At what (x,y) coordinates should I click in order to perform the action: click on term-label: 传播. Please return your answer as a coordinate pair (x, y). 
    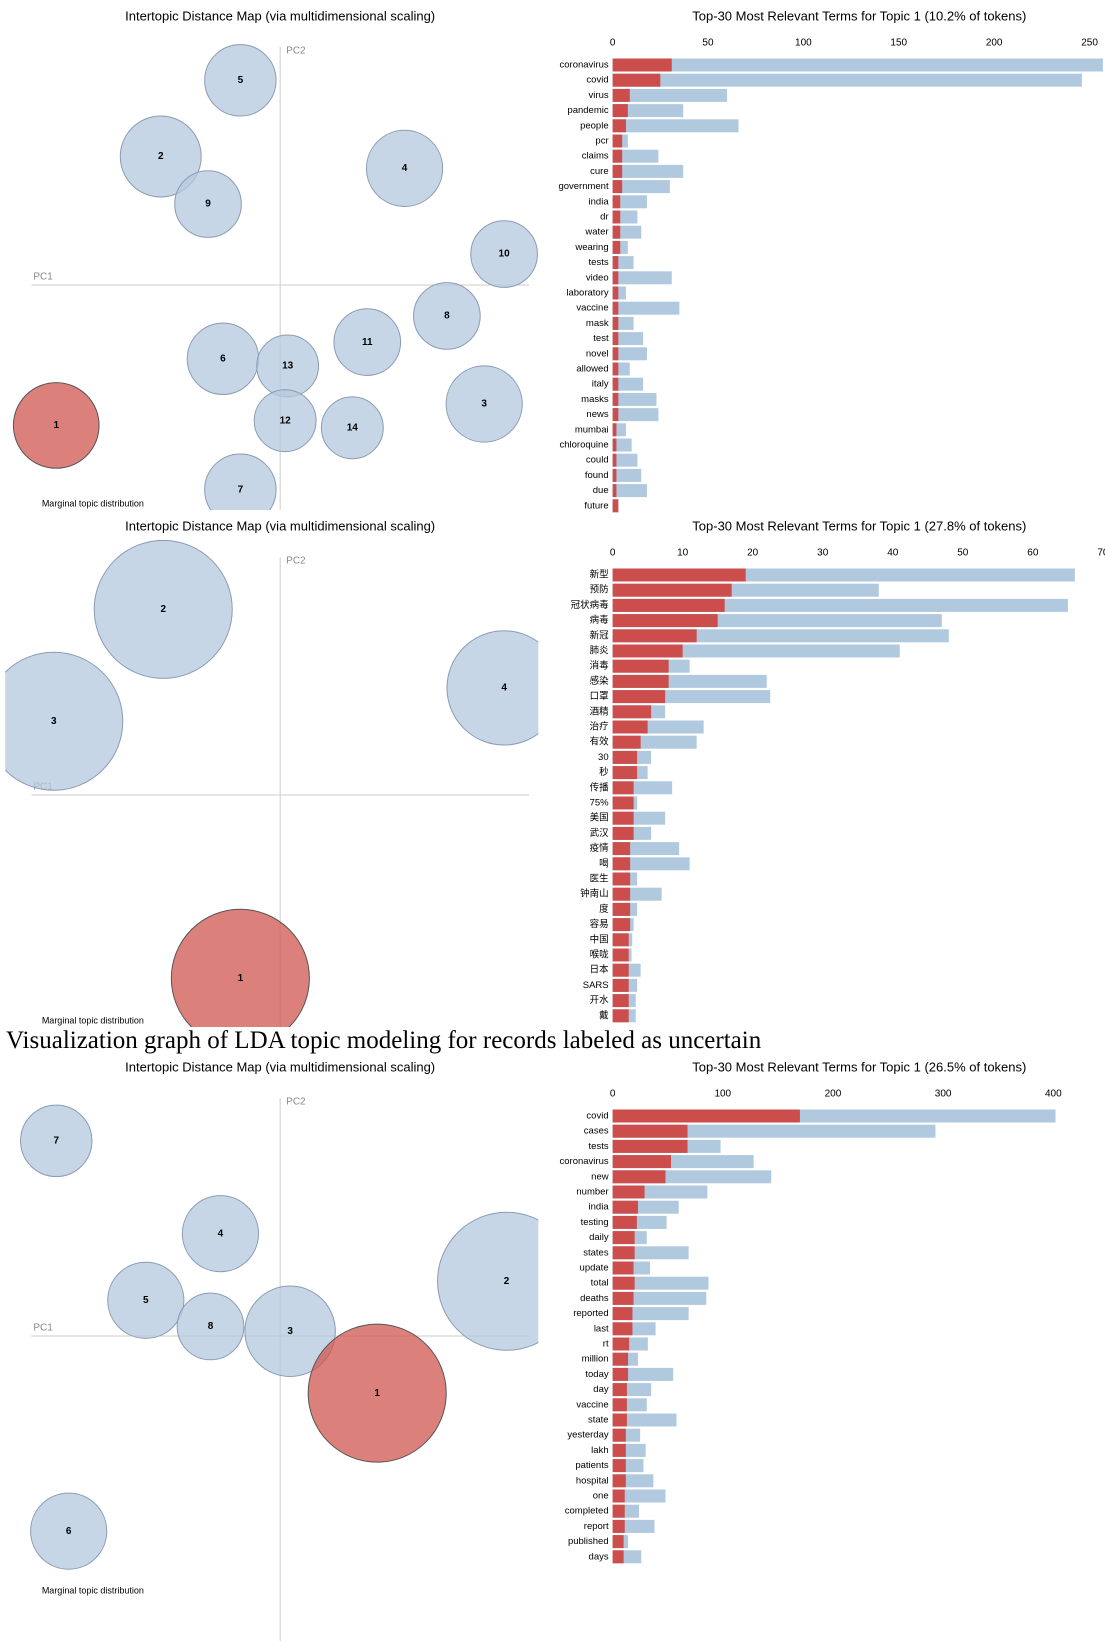
    Looking at the image, I should click on (600, 787).